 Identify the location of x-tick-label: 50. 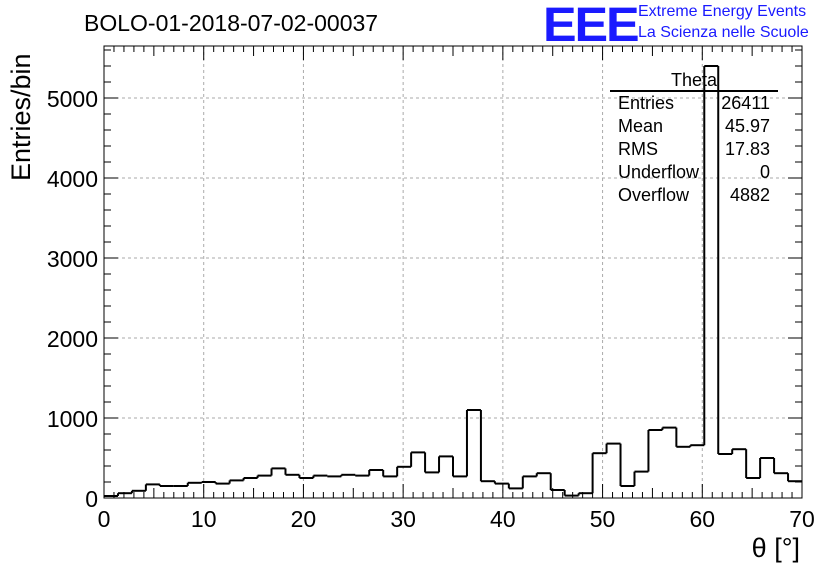
(603, 519).